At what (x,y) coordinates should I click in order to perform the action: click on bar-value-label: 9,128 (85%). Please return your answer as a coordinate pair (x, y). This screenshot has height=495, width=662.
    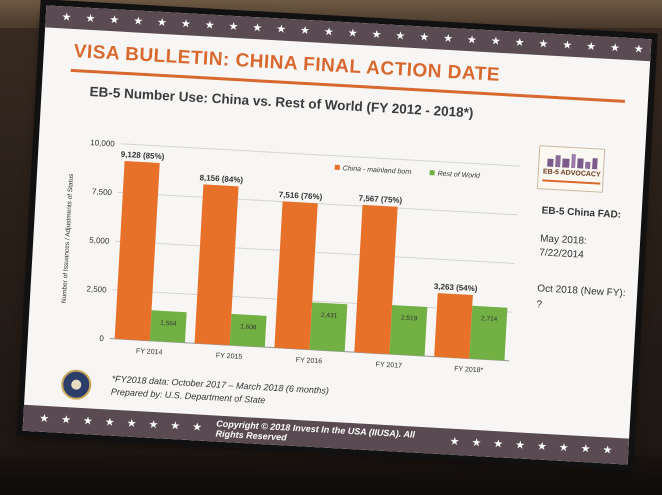
    Looking at the image, I should click on (143, 155).